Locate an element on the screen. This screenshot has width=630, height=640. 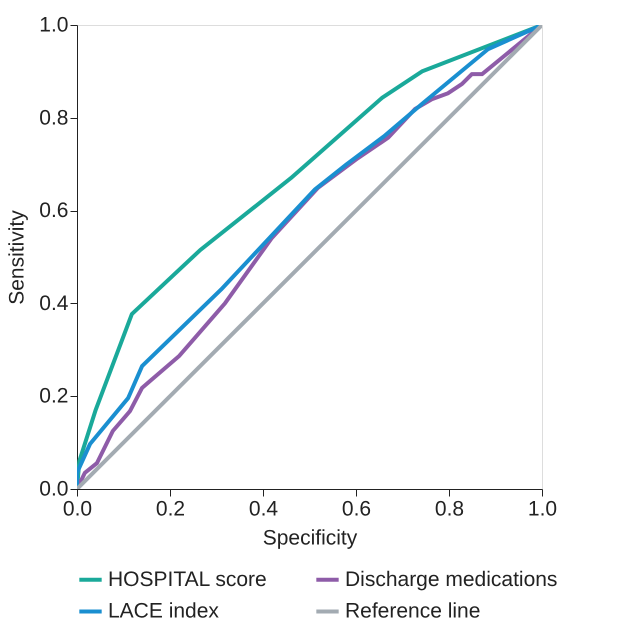
y-tick-label: 1.0 is located at coordinates (53, 25).